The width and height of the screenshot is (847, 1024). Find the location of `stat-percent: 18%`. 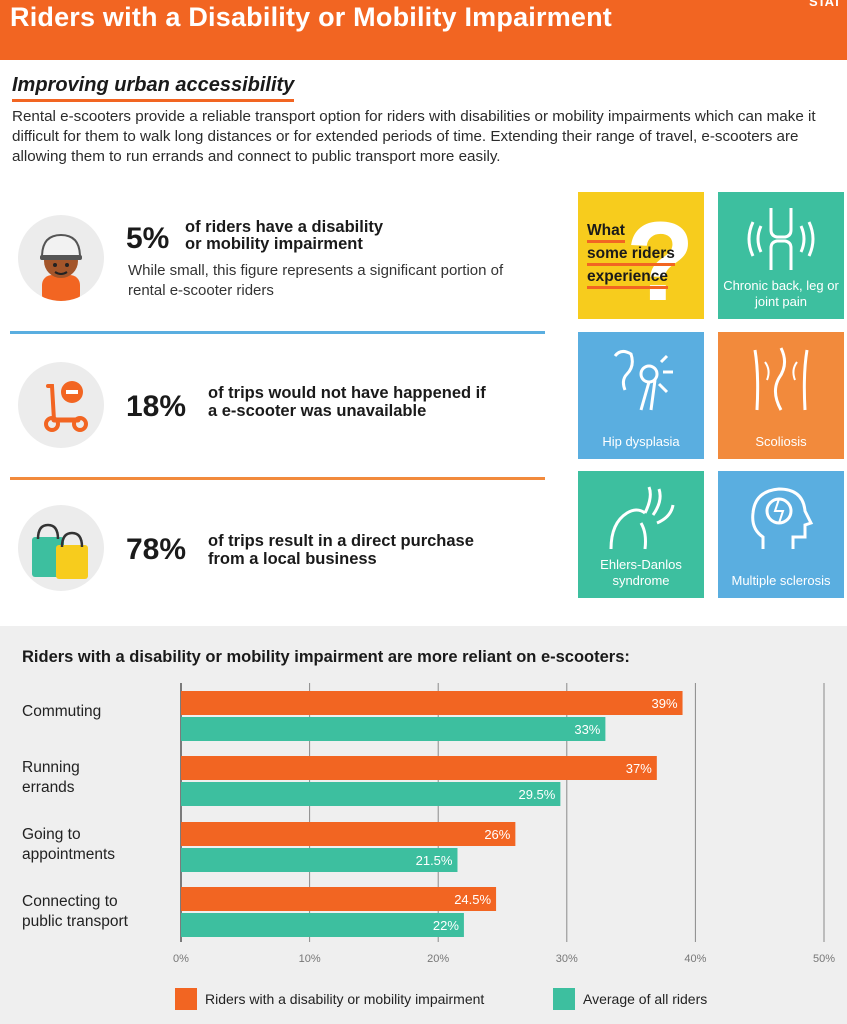

stat-percent: 18% is located at coordinates (156, 406).